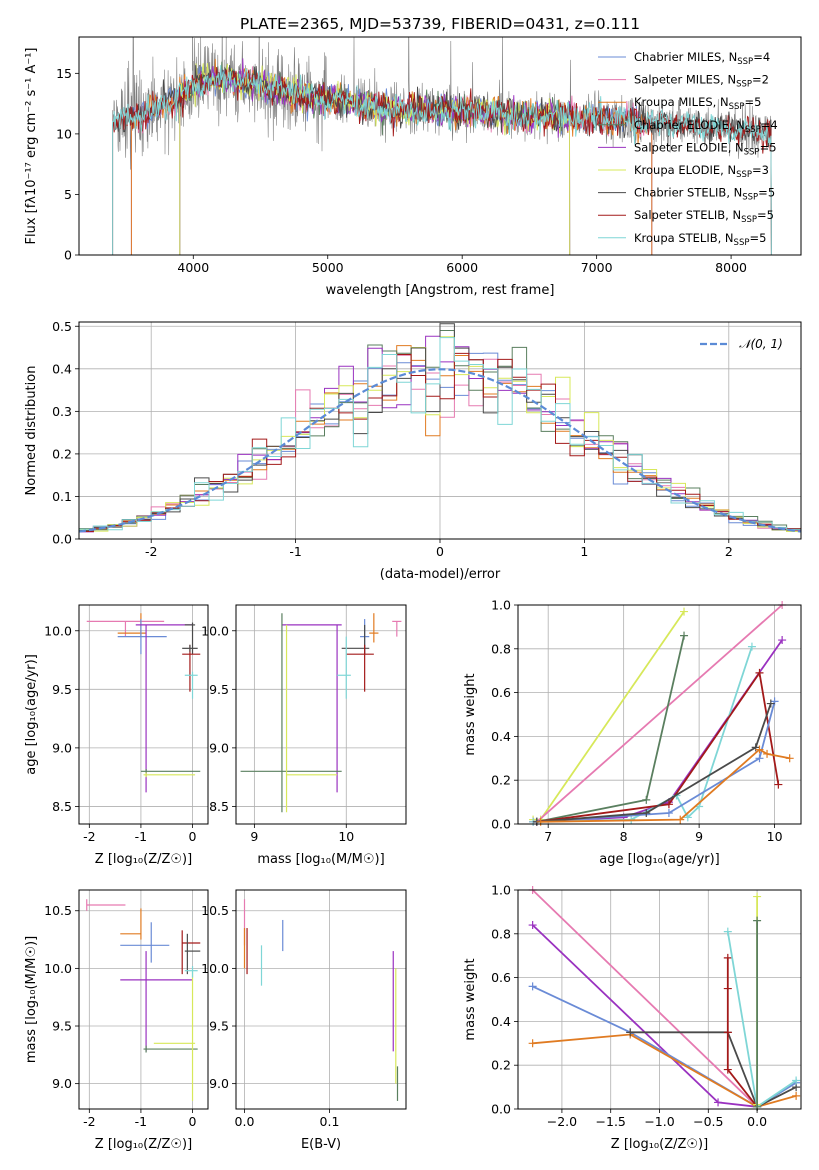 Image resolution: width=819 pixels, height=1170 pixels. Describe the element at coordinates (705, 148) in the screenshot. I see `legend-label: Salpeter ELODIE, NSSP=5` at that location.